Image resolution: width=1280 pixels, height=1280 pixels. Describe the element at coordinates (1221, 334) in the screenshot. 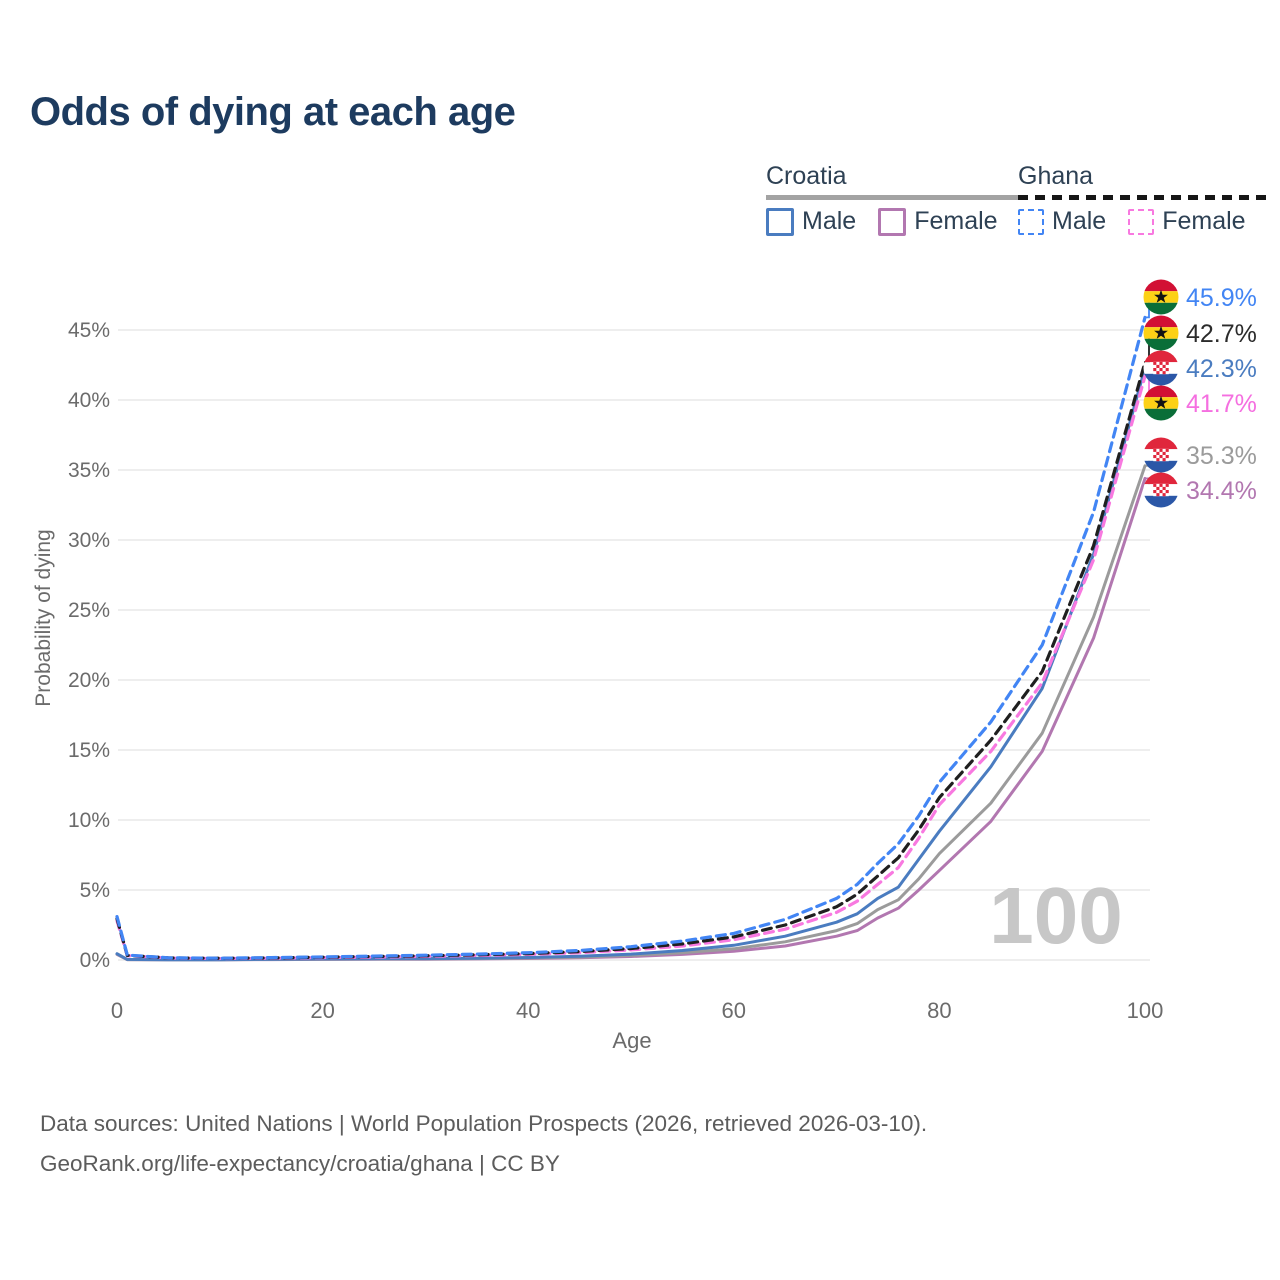

I see `end-value-label-ghana-both: 42.7%` at that location.